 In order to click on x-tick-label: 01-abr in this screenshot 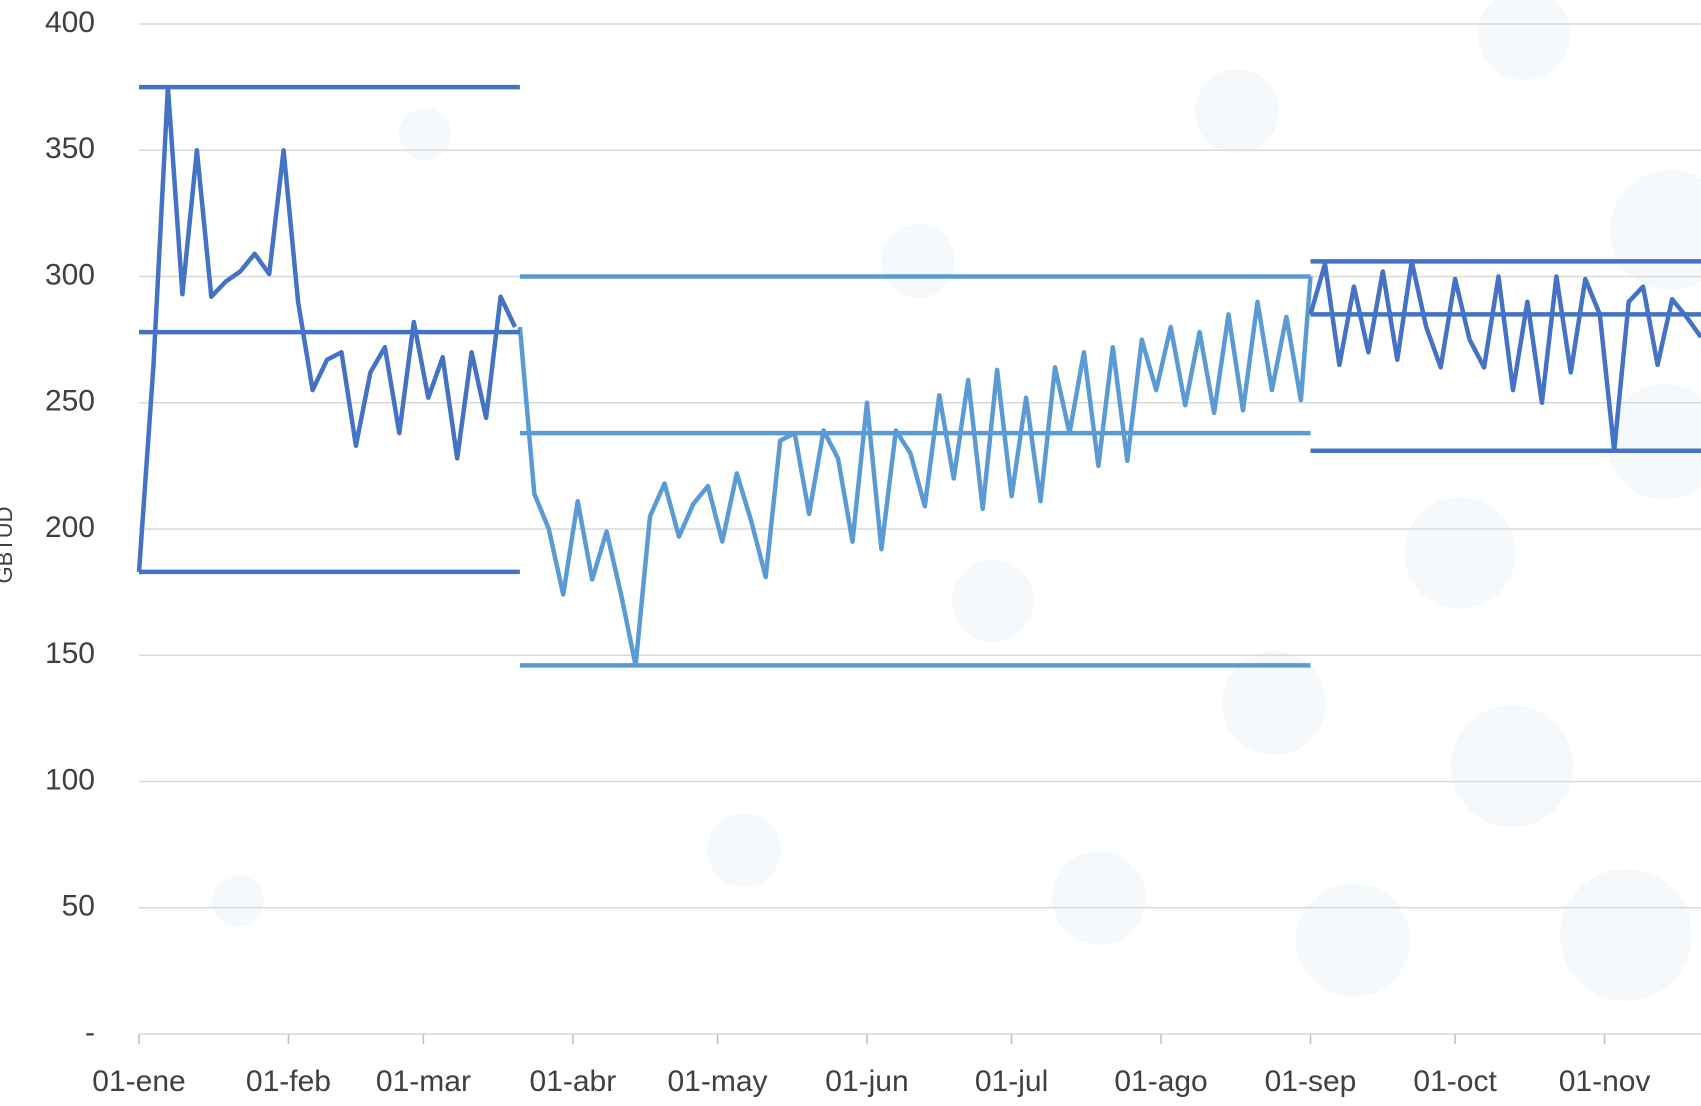, I will do `click(573, 1081)`.